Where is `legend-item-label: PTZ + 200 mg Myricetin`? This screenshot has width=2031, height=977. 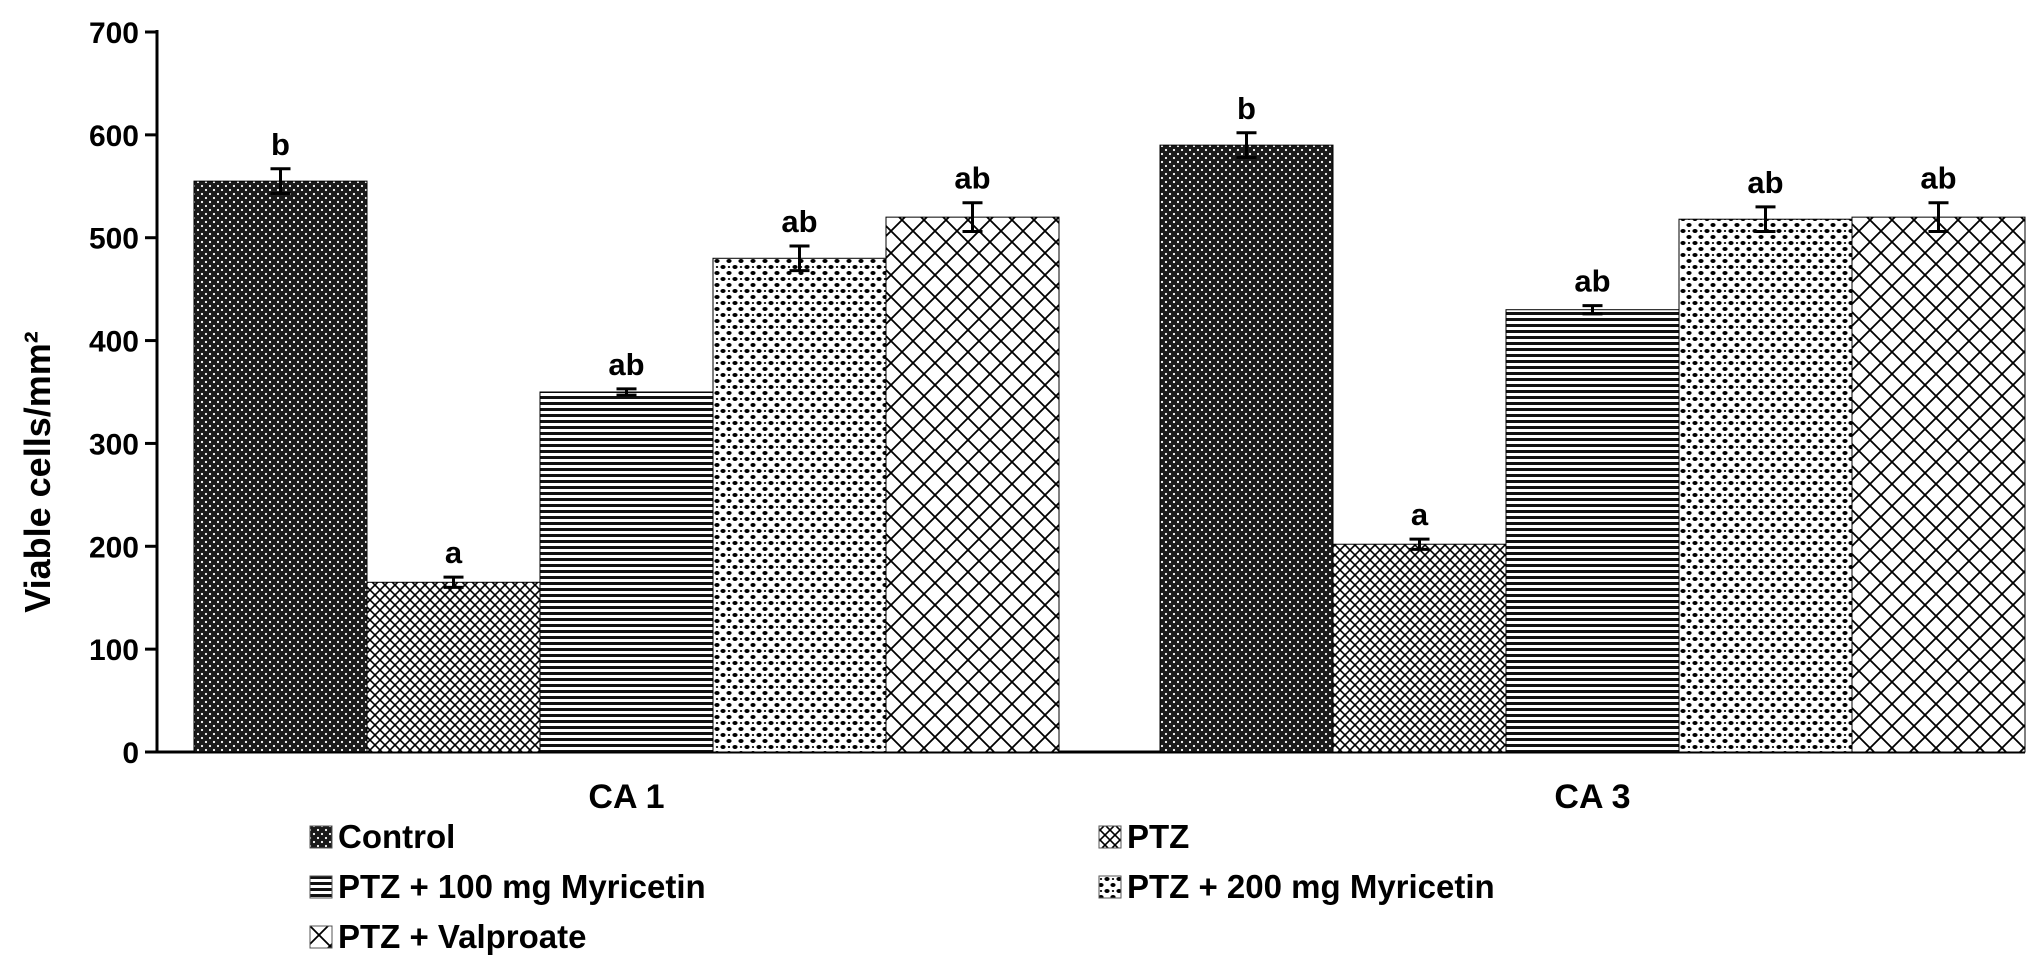 legend-item-label: PTZ + 200 mg Myricetin is located at coordinates (1311, 886).